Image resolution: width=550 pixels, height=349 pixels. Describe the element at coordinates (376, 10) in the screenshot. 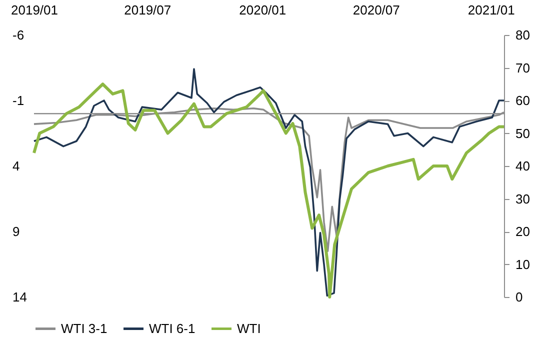

I see `x-tick-label: 2020/07` at that location.